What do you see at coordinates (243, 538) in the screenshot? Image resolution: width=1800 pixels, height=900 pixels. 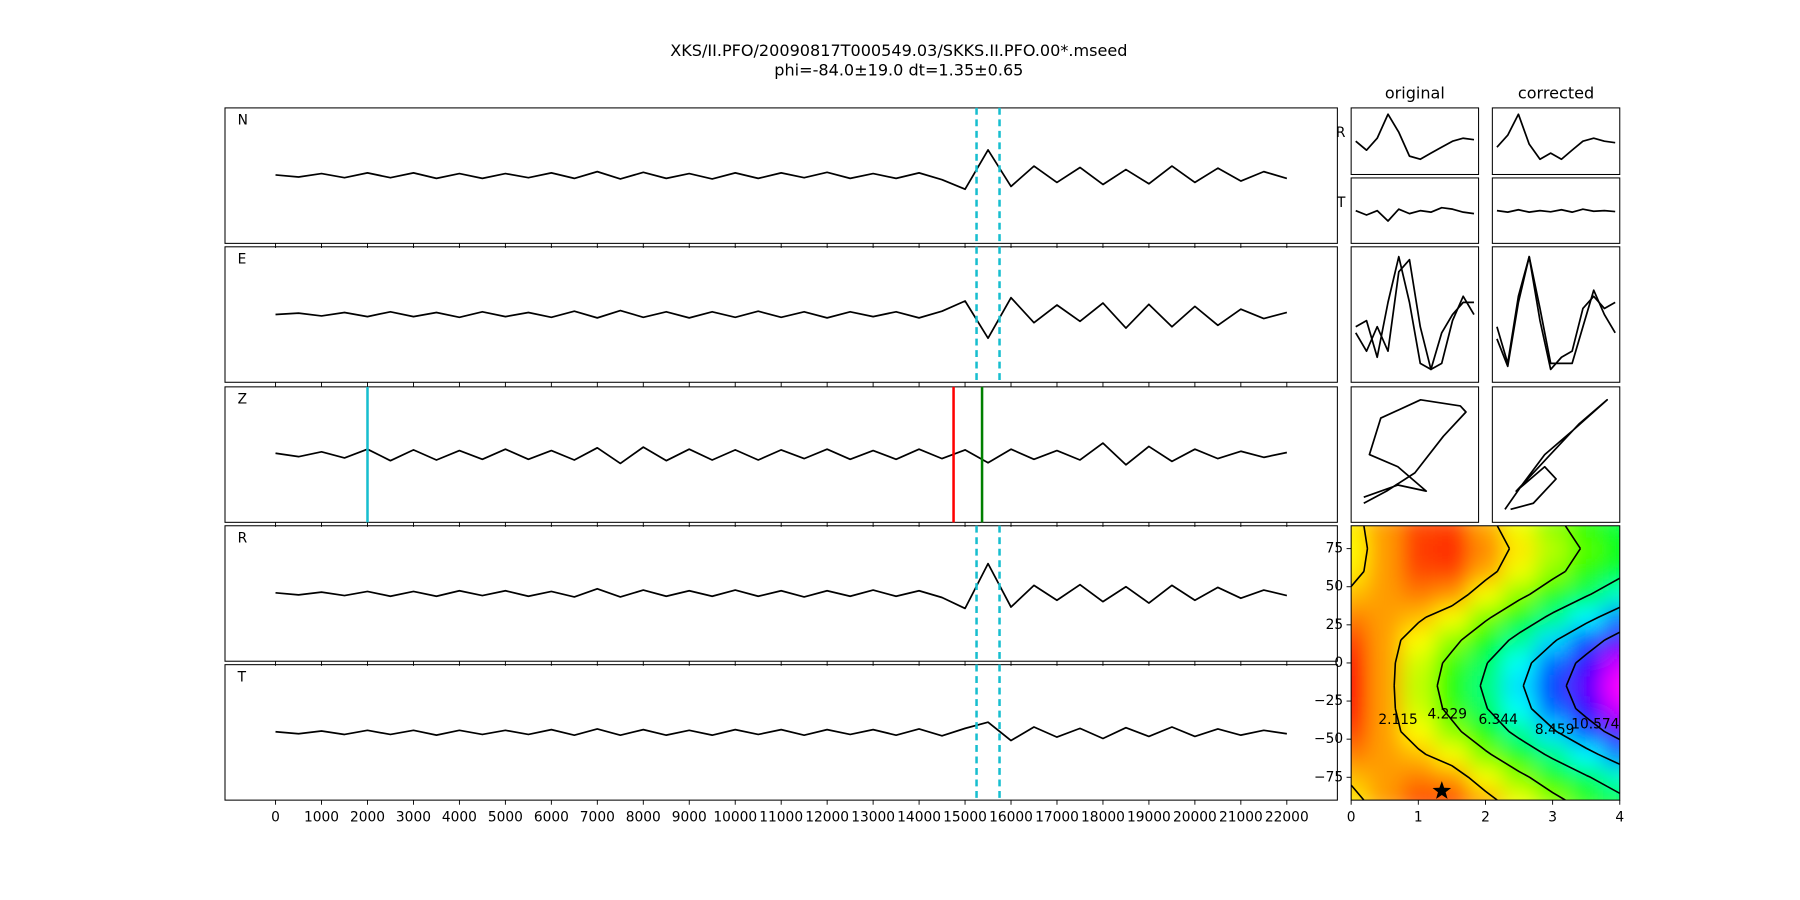 I see `panel-label: R` at bounding box center [243, 538].